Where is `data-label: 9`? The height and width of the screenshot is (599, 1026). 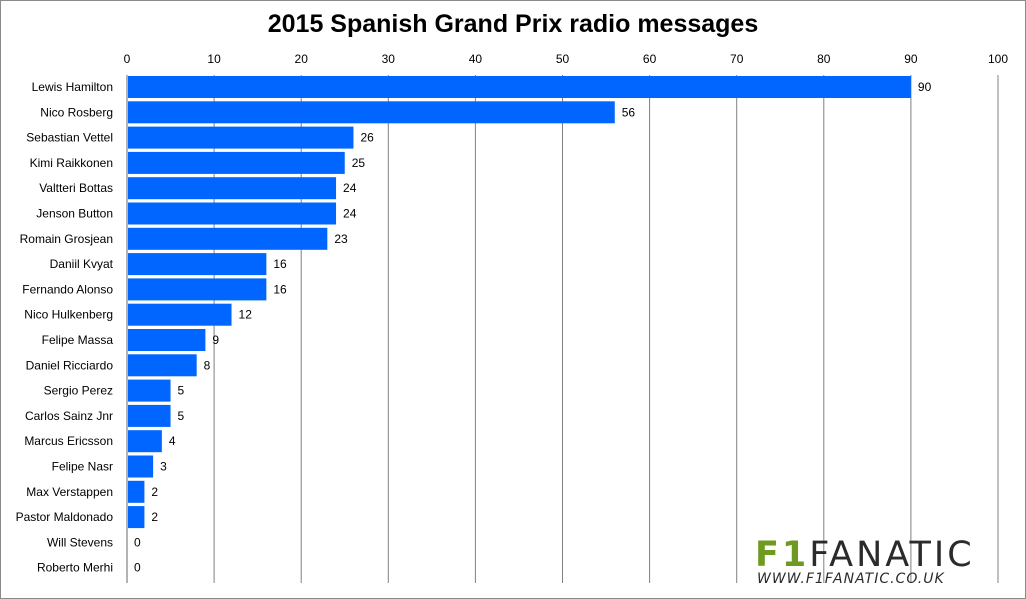 data-label: 9 is located at coordinates (215, 340).